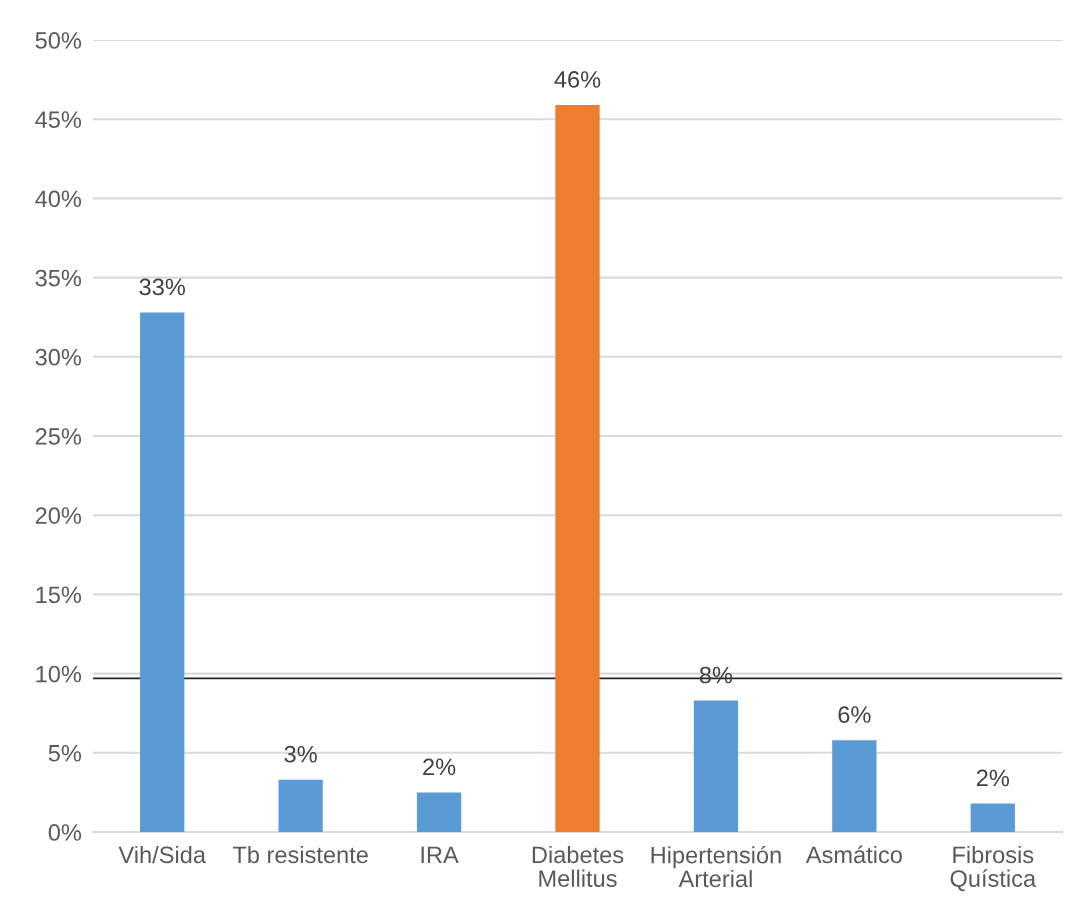 The width and height of the screenshot is (1086, 911). I want to click on y-tick-label: 0%, so click(65, 832).